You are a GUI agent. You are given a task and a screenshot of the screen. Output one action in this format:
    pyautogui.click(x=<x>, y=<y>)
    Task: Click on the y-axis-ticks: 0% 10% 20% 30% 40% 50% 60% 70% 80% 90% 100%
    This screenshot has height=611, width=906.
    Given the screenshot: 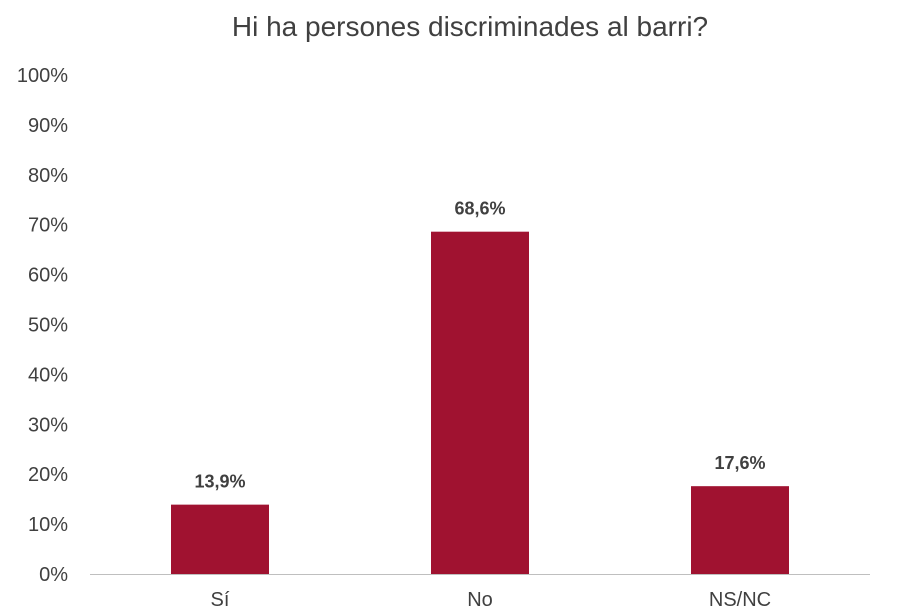 What is the action you would take?
    pyautogui.click(x=42, y=325)
    